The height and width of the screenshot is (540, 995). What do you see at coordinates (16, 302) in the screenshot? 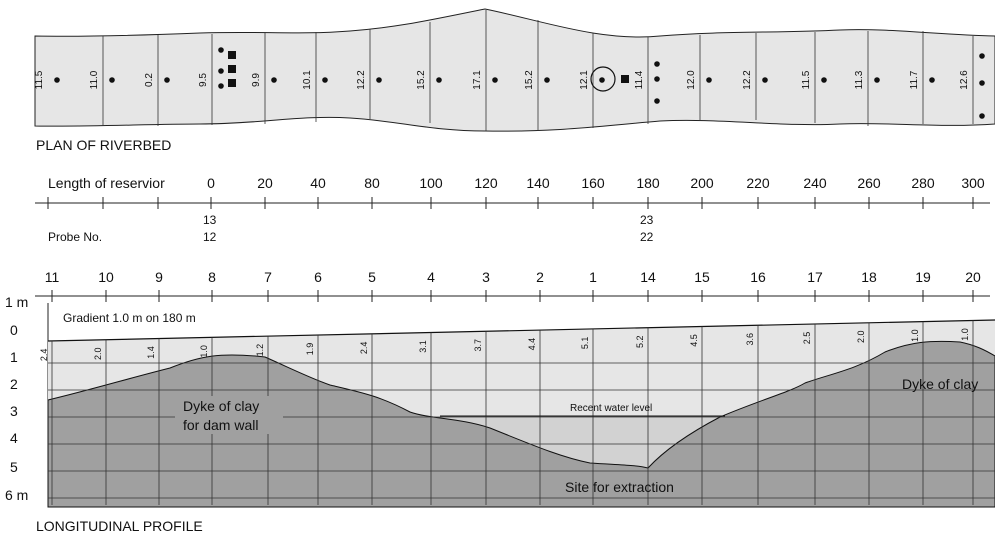
I see `depth-axis-label: 1 m` at bounding box center [16, 302].